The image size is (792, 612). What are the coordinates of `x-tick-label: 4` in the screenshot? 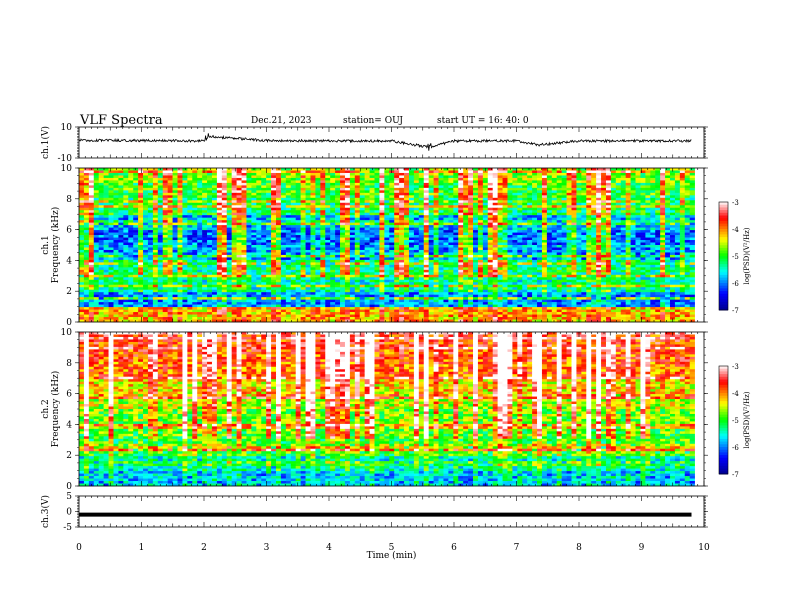 It's located at (329, 548).